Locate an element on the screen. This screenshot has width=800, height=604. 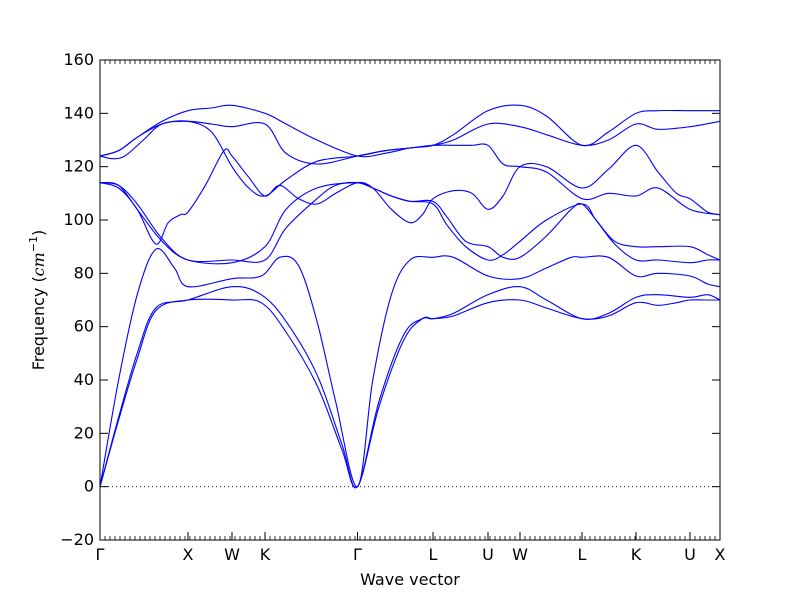
y-tick-label: −20 is located at coordinates (77, 539).